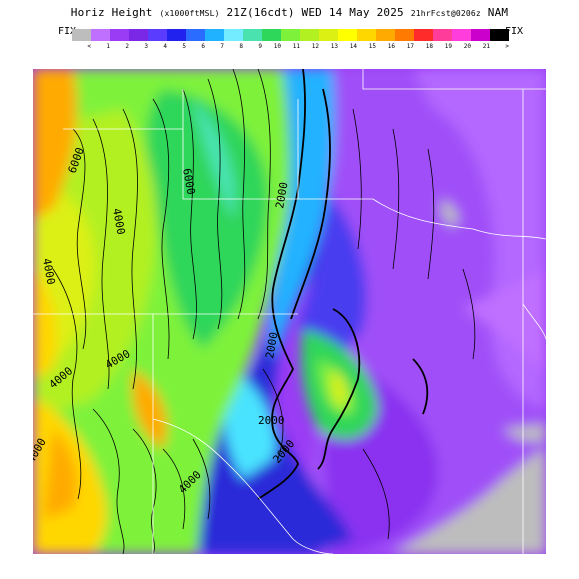  What do you see at coordinates (127, 46) in the screenshot?
I see `legend-tick-label: 2` at bounding box center [127, 46].